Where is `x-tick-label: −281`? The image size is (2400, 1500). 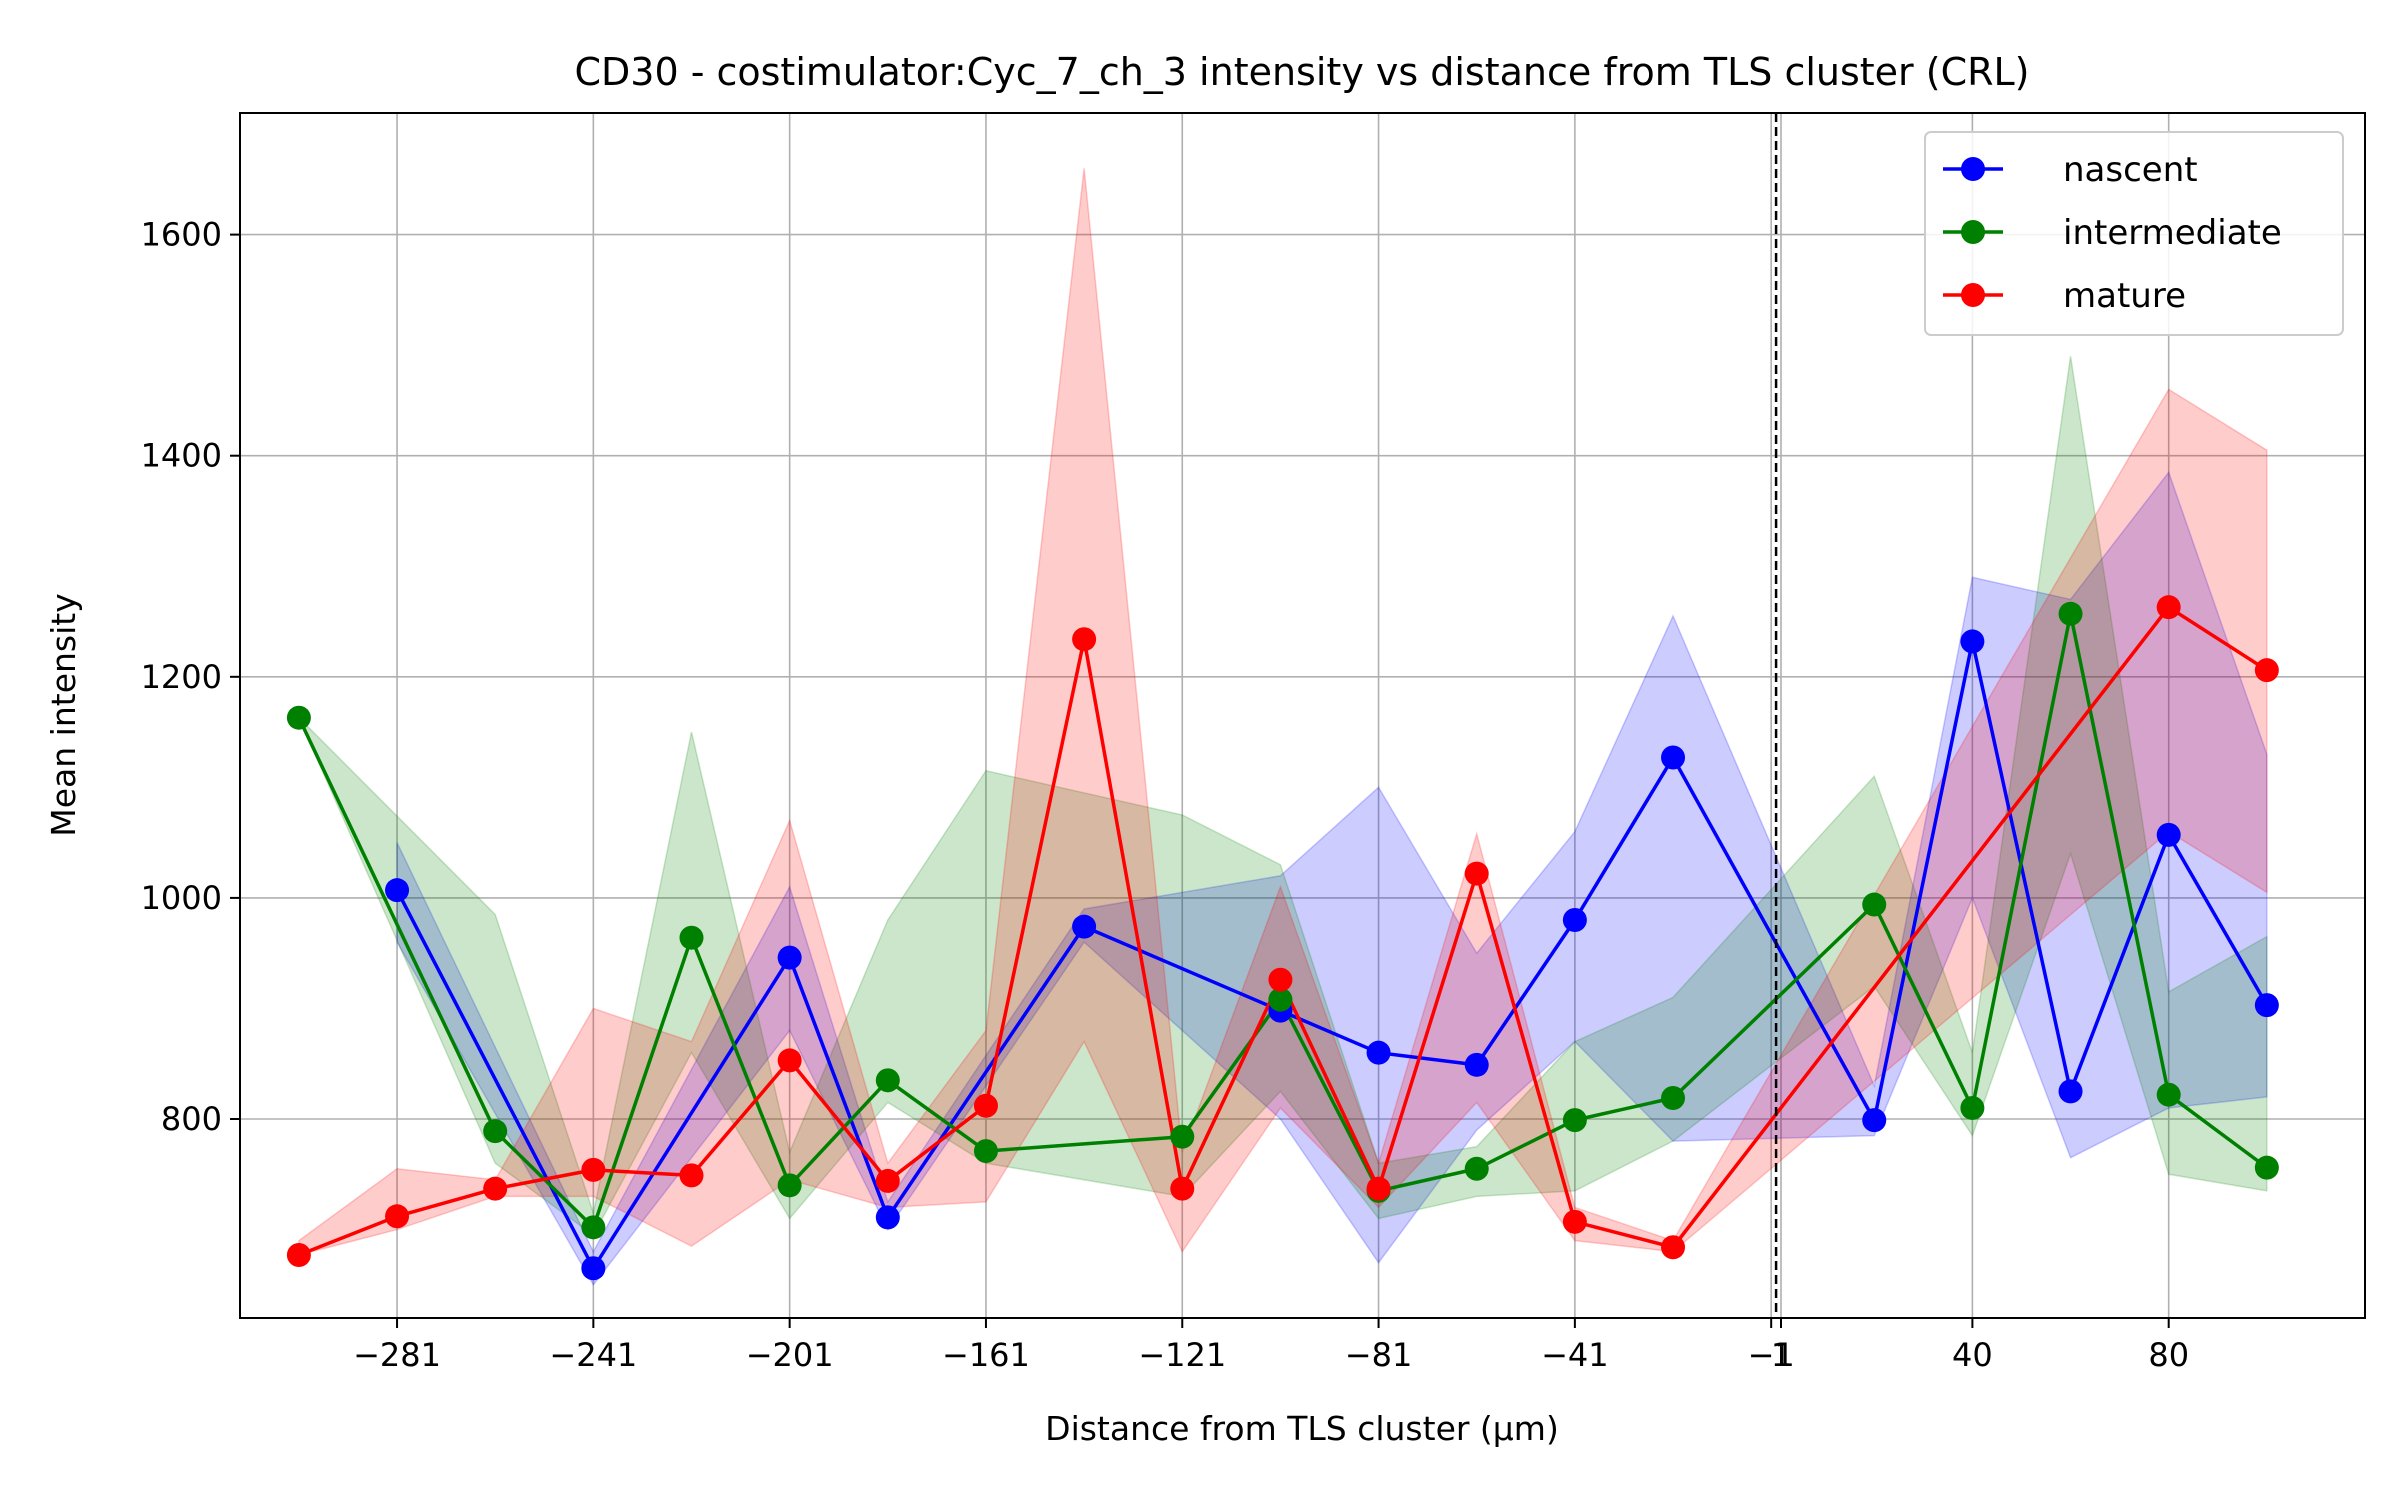 x-tick-label: −281 is located at coordinates (397, 1355).